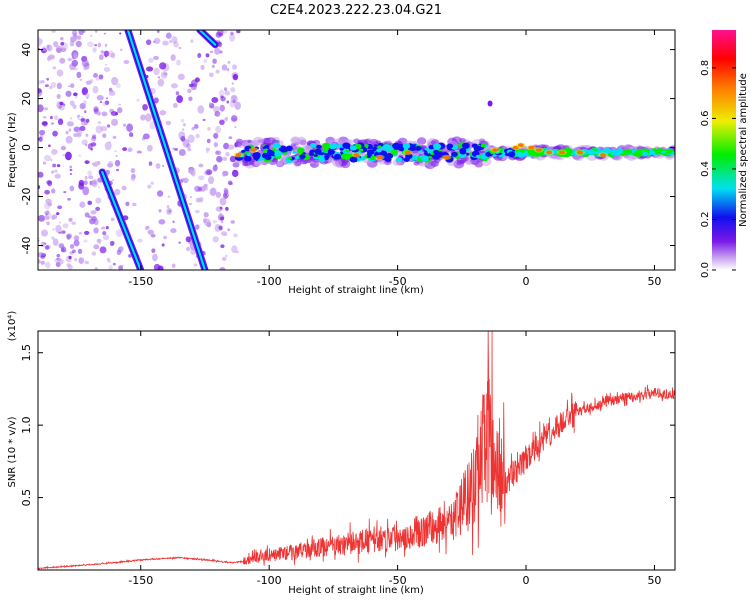 Image resolution: width=750 pixels, height=600 pixels. Describe the element at coordinates (356, 10) in the screenshot. I see `chart-title: C2E4.2023.222.23.04.G21` at that location.